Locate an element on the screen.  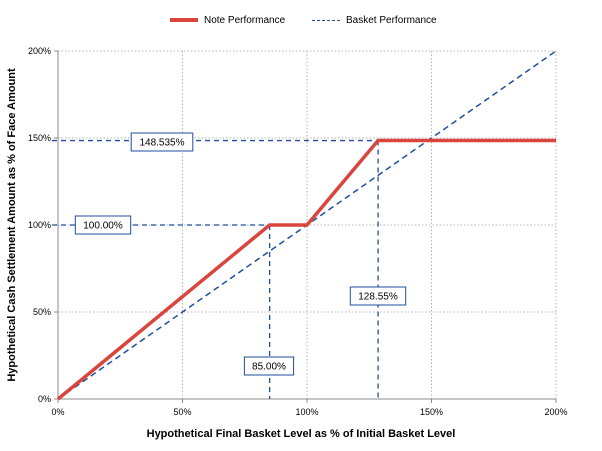
legend-swatch-note is located at coordinates (184, 20).